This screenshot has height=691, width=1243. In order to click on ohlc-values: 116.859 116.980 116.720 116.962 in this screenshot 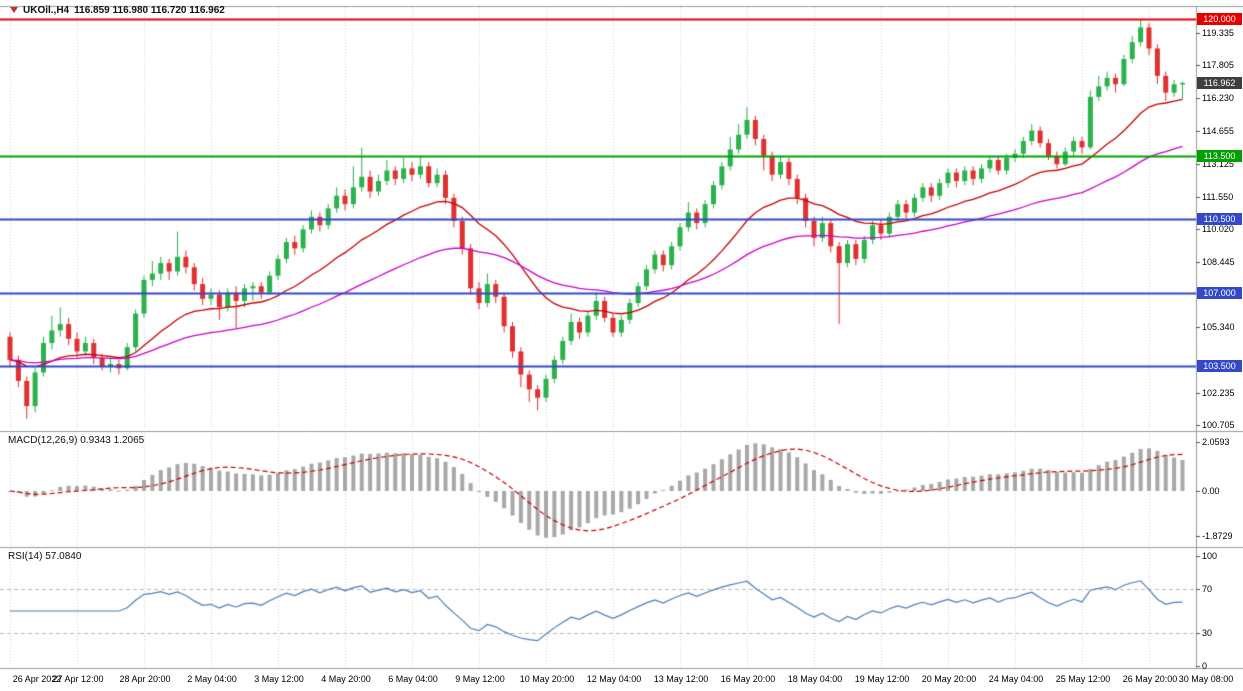, I will do `click(149, 10)`.